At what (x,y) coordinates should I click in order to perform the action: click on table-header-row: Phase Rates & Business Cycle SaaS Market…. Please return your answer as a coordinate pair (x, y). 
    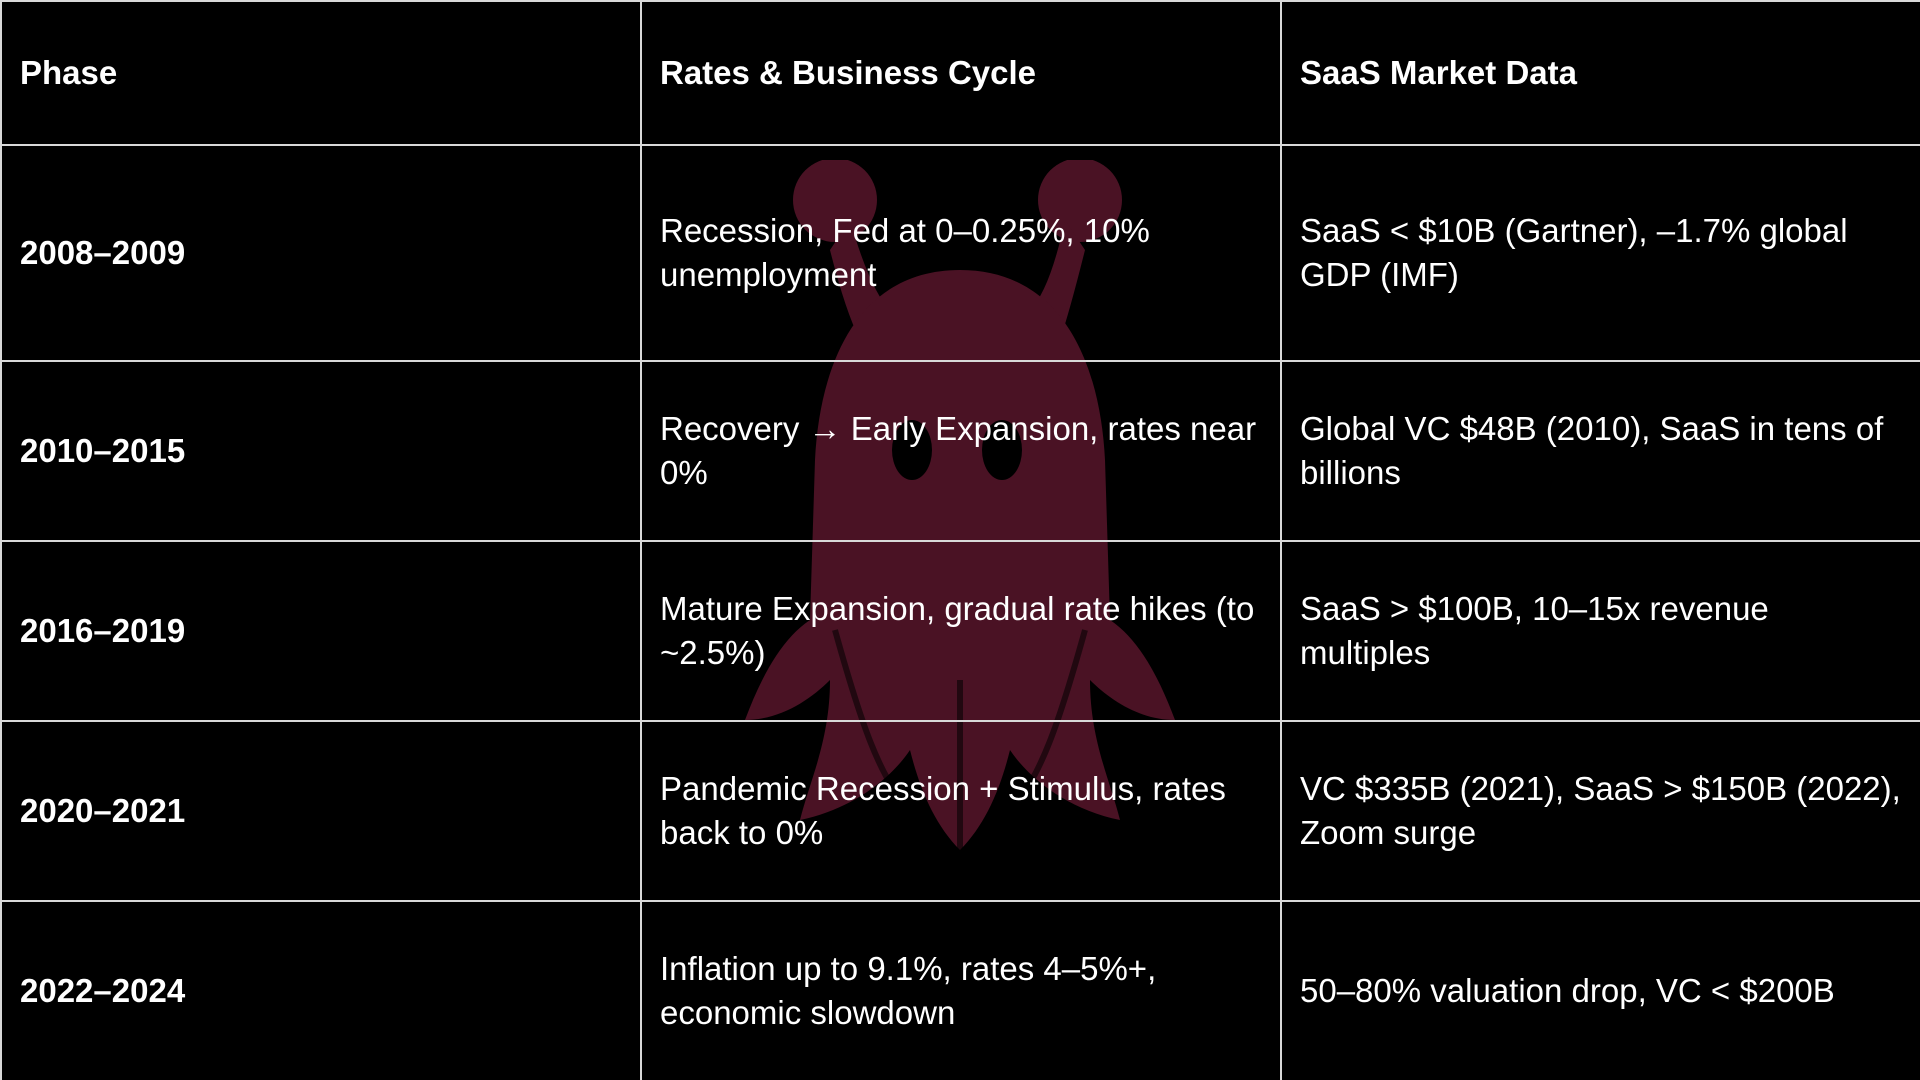
    Looking at the image, I should click on (960, 73).